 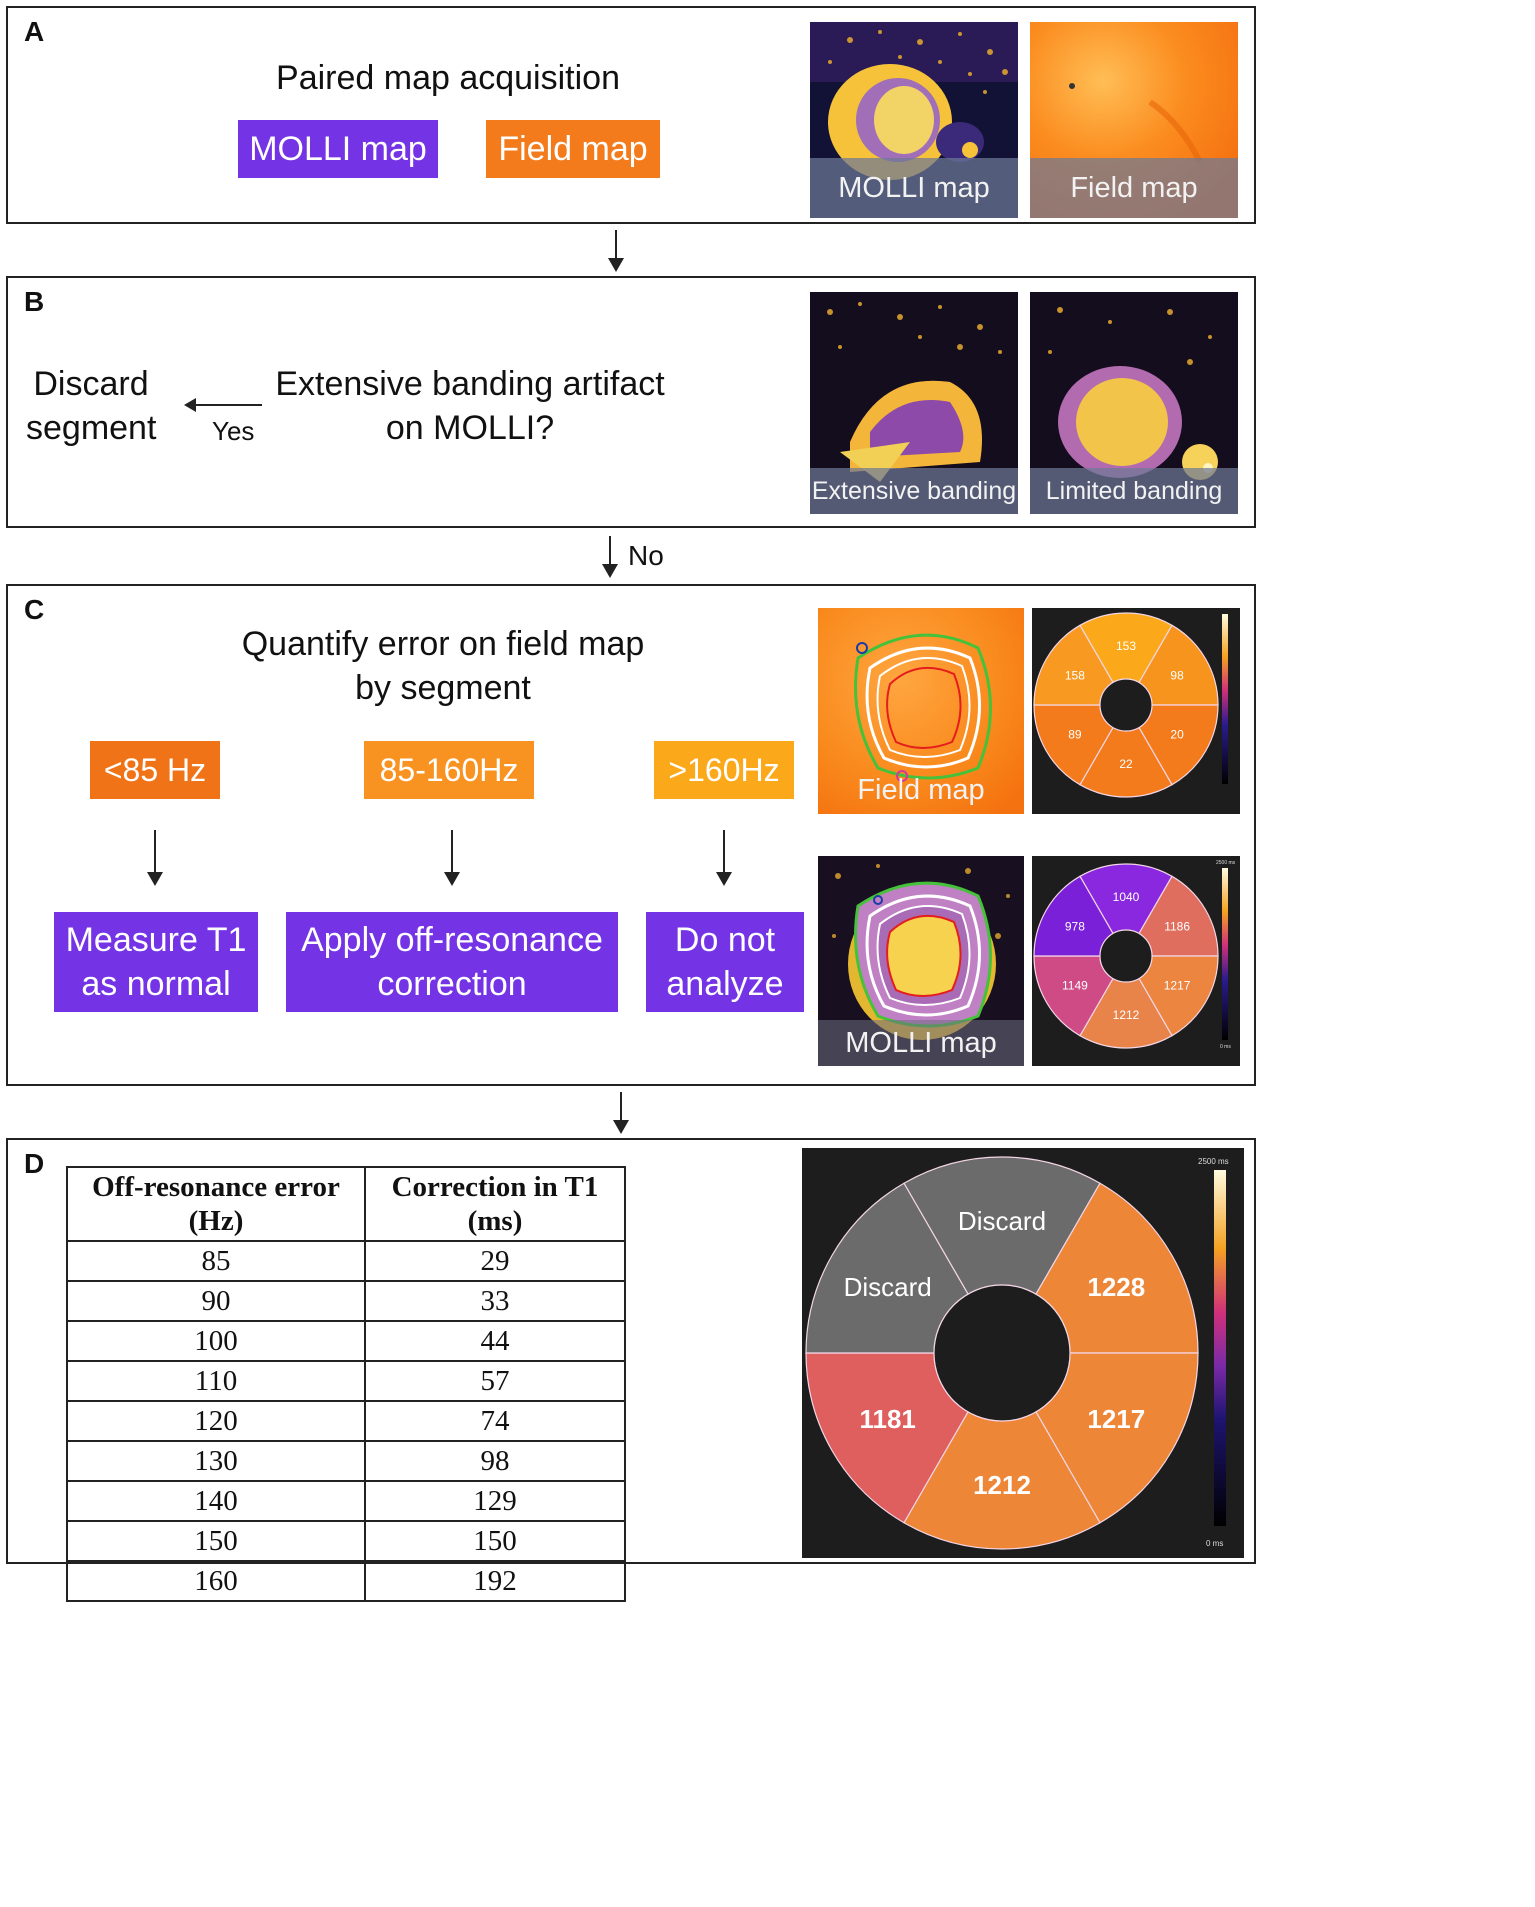 What do you see at coordinates (223, 405) in the screenshot?
I see `yes-arrow` at bounding box center [223, 405].